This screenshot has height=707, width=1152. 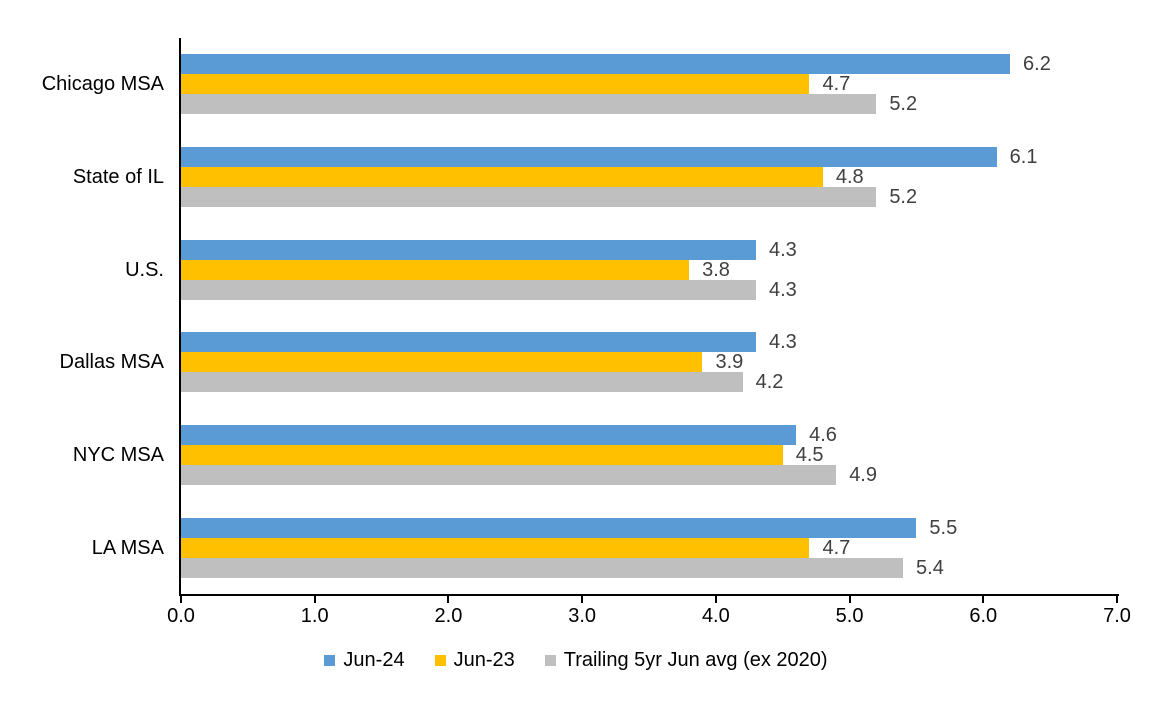 What do you see at coordinates (118, 177) in the screenshot?
I see `category-label: State of IL` at bounding box center [118, 177].